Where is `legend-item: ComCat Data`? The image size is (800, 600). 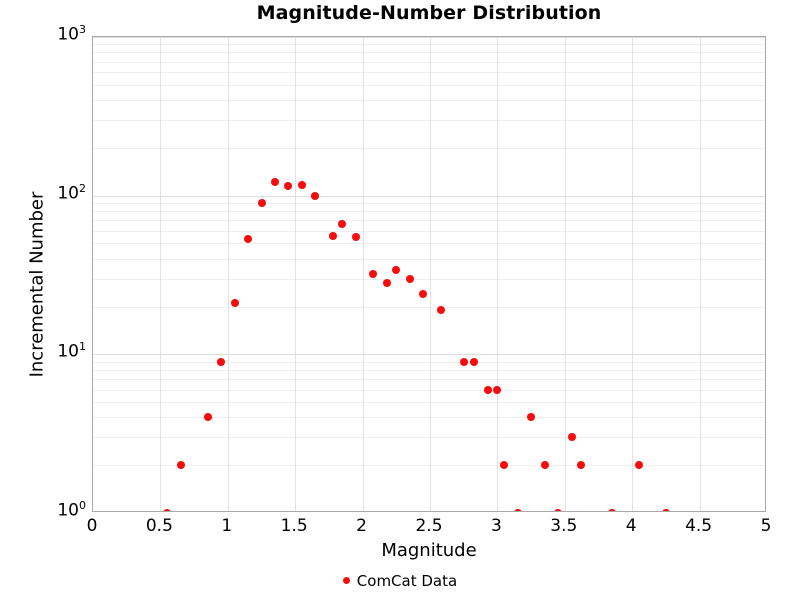
legend-item: ComCat Data is located at coordinates (400, 581).